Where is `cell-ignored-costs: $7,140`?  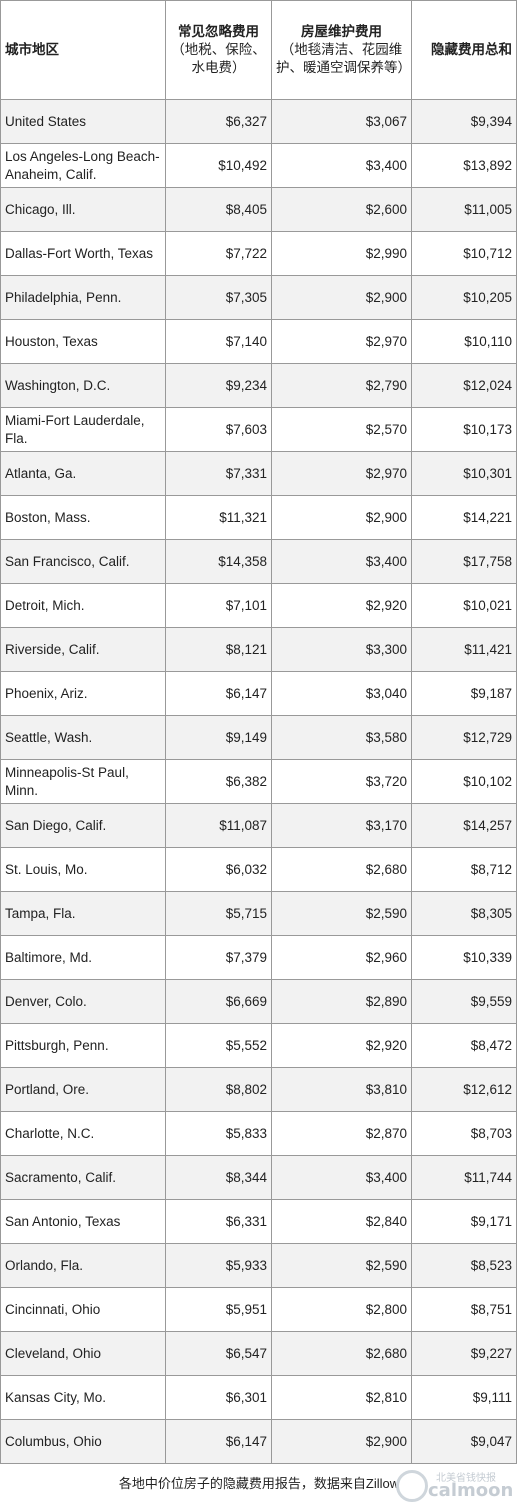
cell-ignored-costs: $7,140 is located at coordinates (218, 341).